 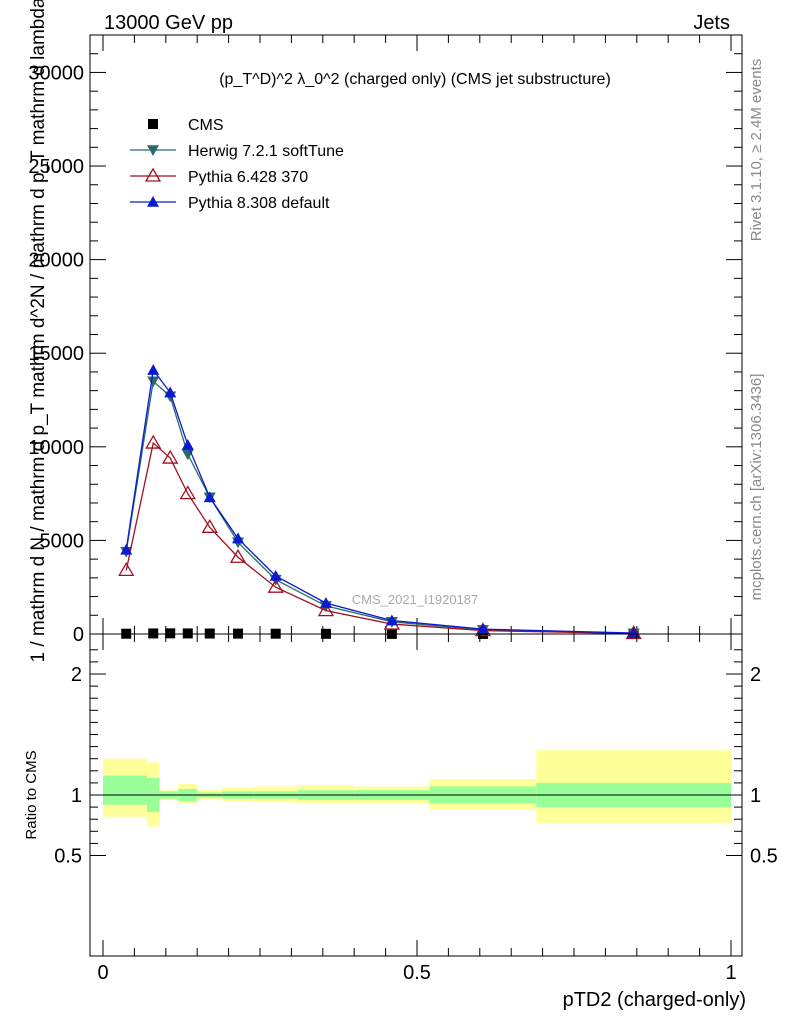 I want to click on header-right: Jets, so click(x=711, y=23).